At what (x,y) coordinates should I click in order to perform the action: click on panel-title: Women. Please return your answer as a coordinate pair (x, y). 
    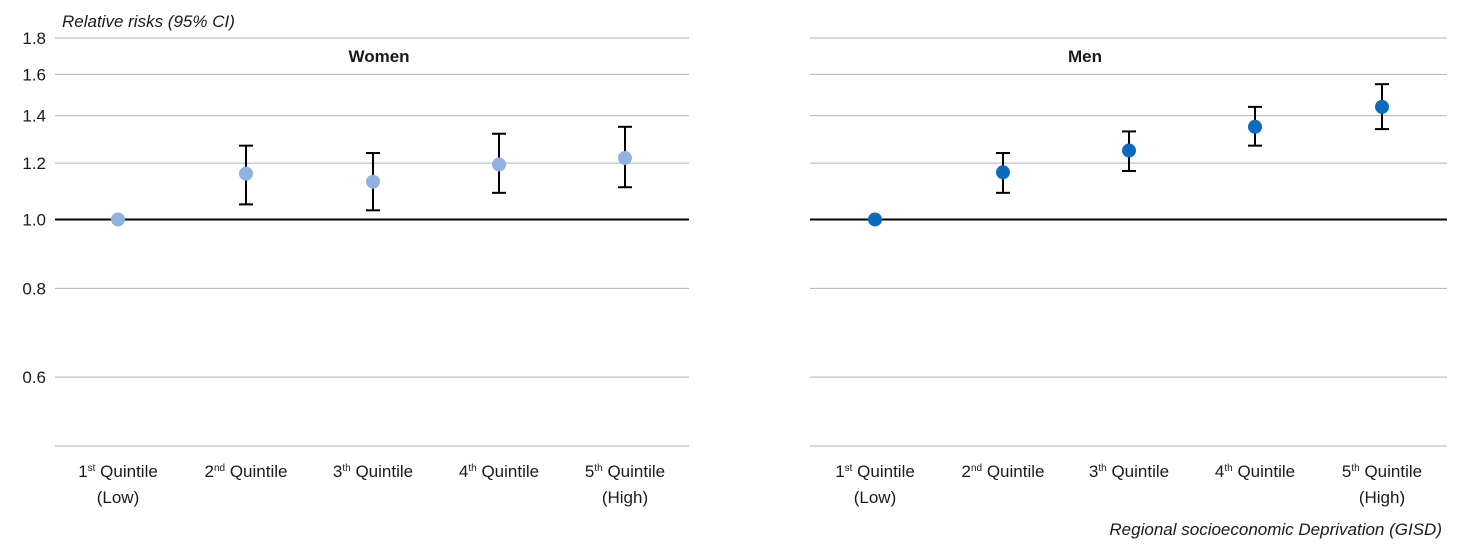
    Looking at the image, I should click on (378, 56).